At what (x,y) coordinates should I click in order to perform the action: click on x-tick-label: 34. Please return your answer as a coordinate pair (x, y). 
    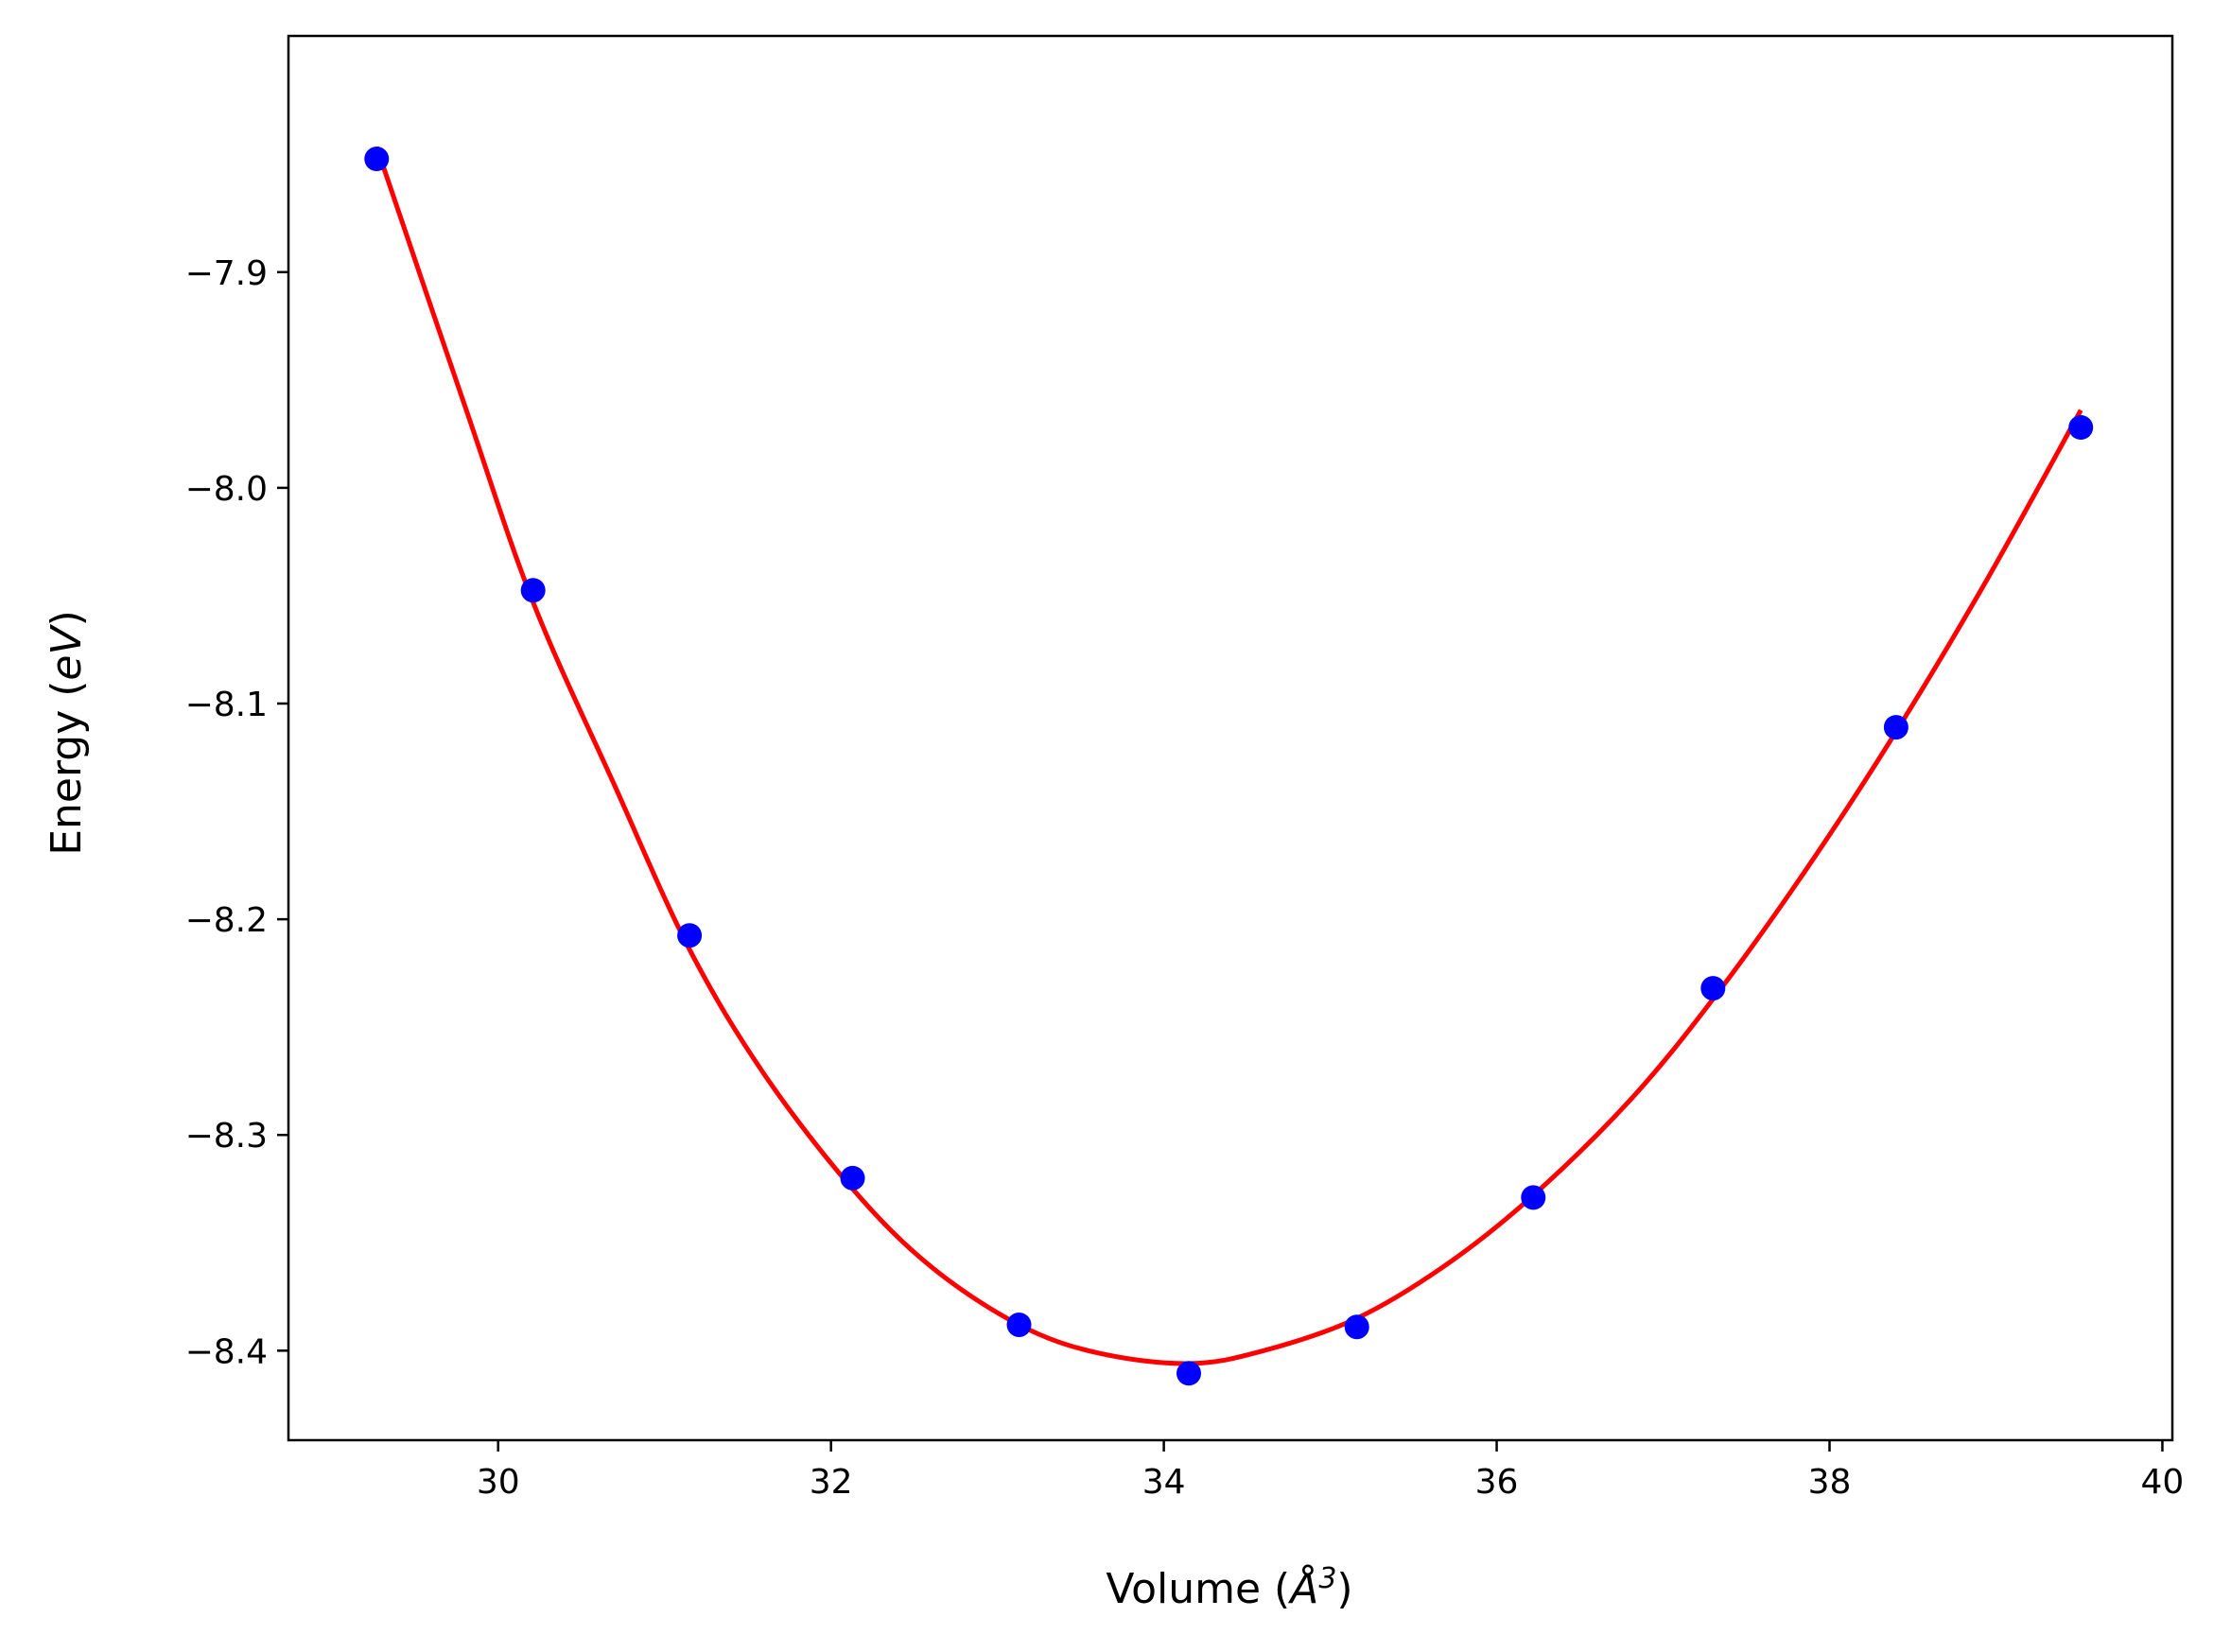
    Looking at the image, I should click on (1164, 1483).